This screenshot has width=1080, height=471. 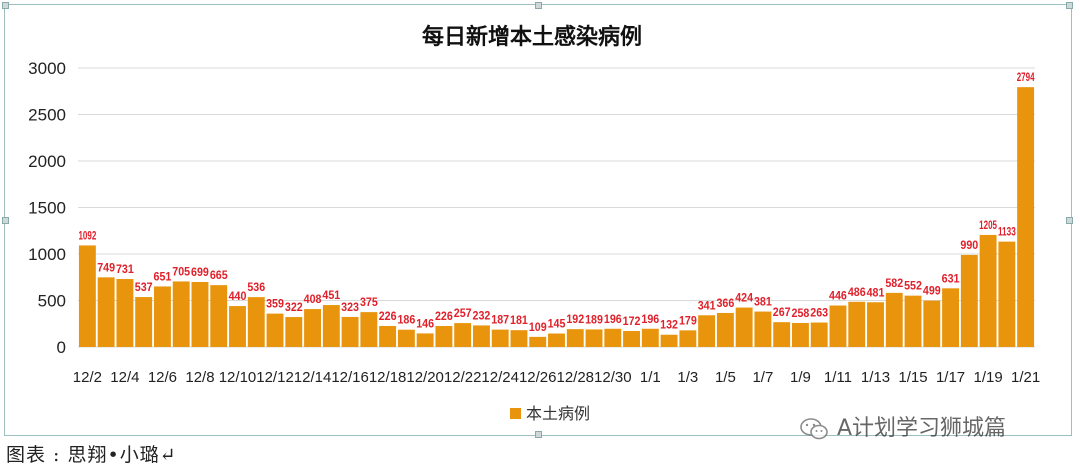 I want to click on wechat-icon, so click(x=814, y=429).